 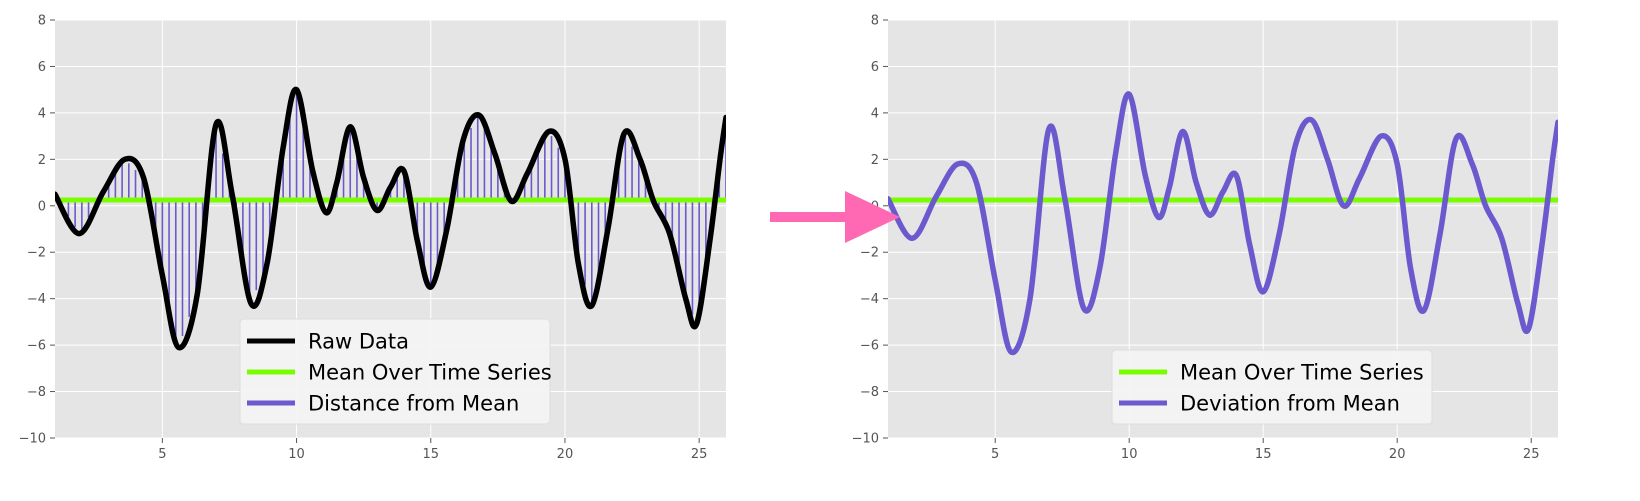 I want to click on right-arrow-icon, so click(x=835, y=217).